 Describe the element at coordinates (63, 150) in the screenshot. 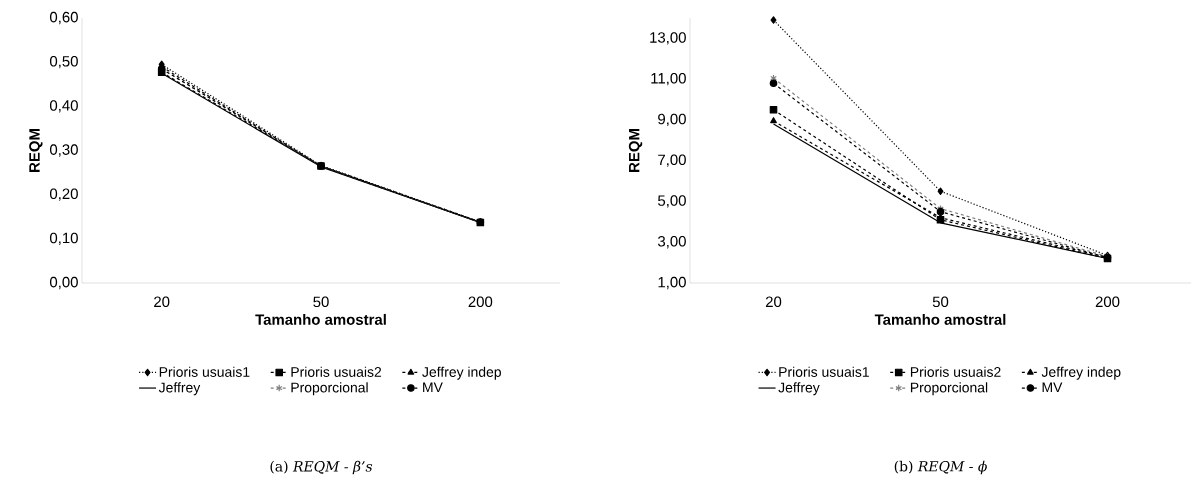

I see `y-tick-label: 0,30` at that location.